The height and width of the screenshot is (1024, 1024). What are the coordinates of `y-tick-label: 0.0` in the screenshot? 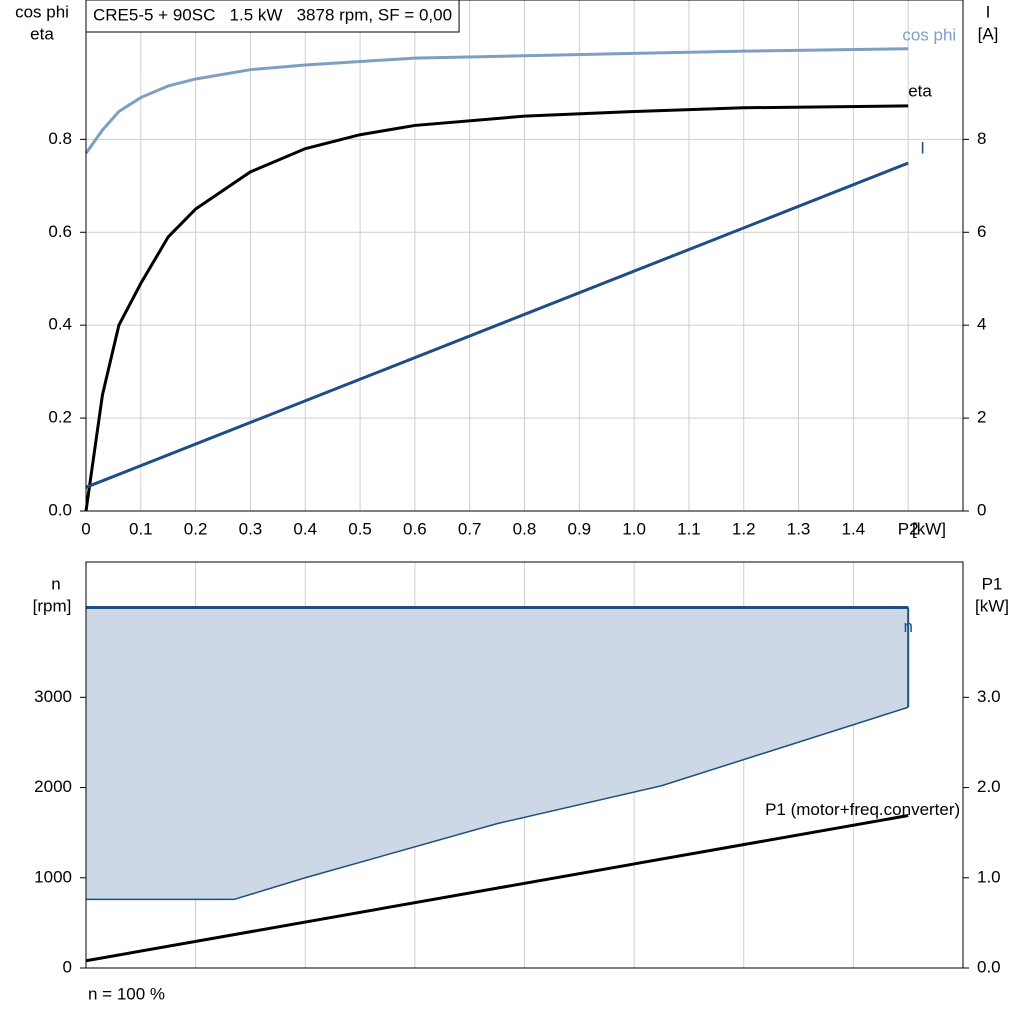 It's located at (60, 509).